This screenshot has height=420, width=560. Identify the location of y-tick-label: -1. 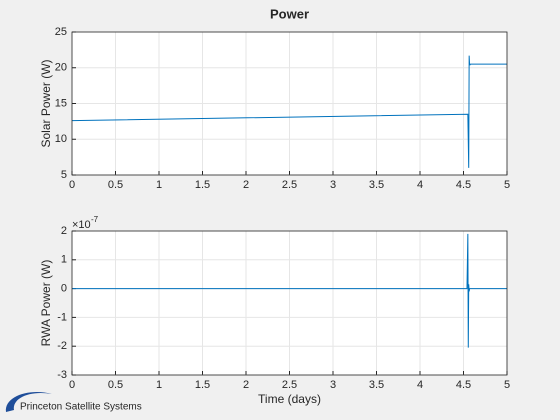
(62, 317).